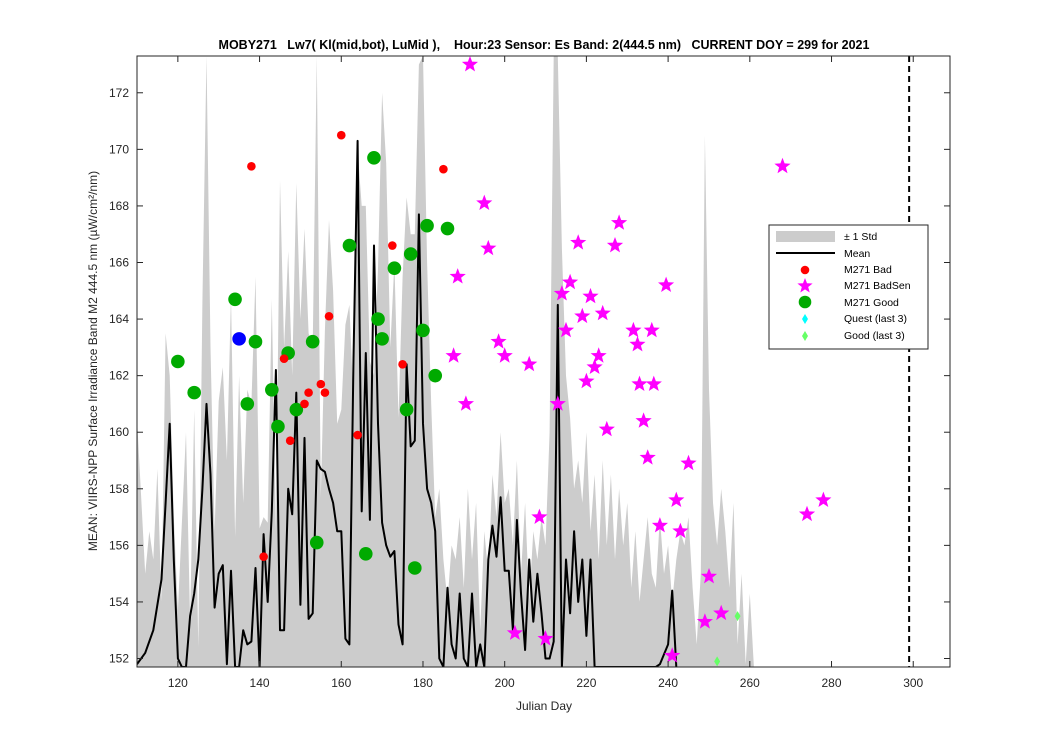 The image size is (1050, 750). Describe the element at coordinates (871, 303) in the screenshot. I see `legend-label-good: M271 Good` at that location.